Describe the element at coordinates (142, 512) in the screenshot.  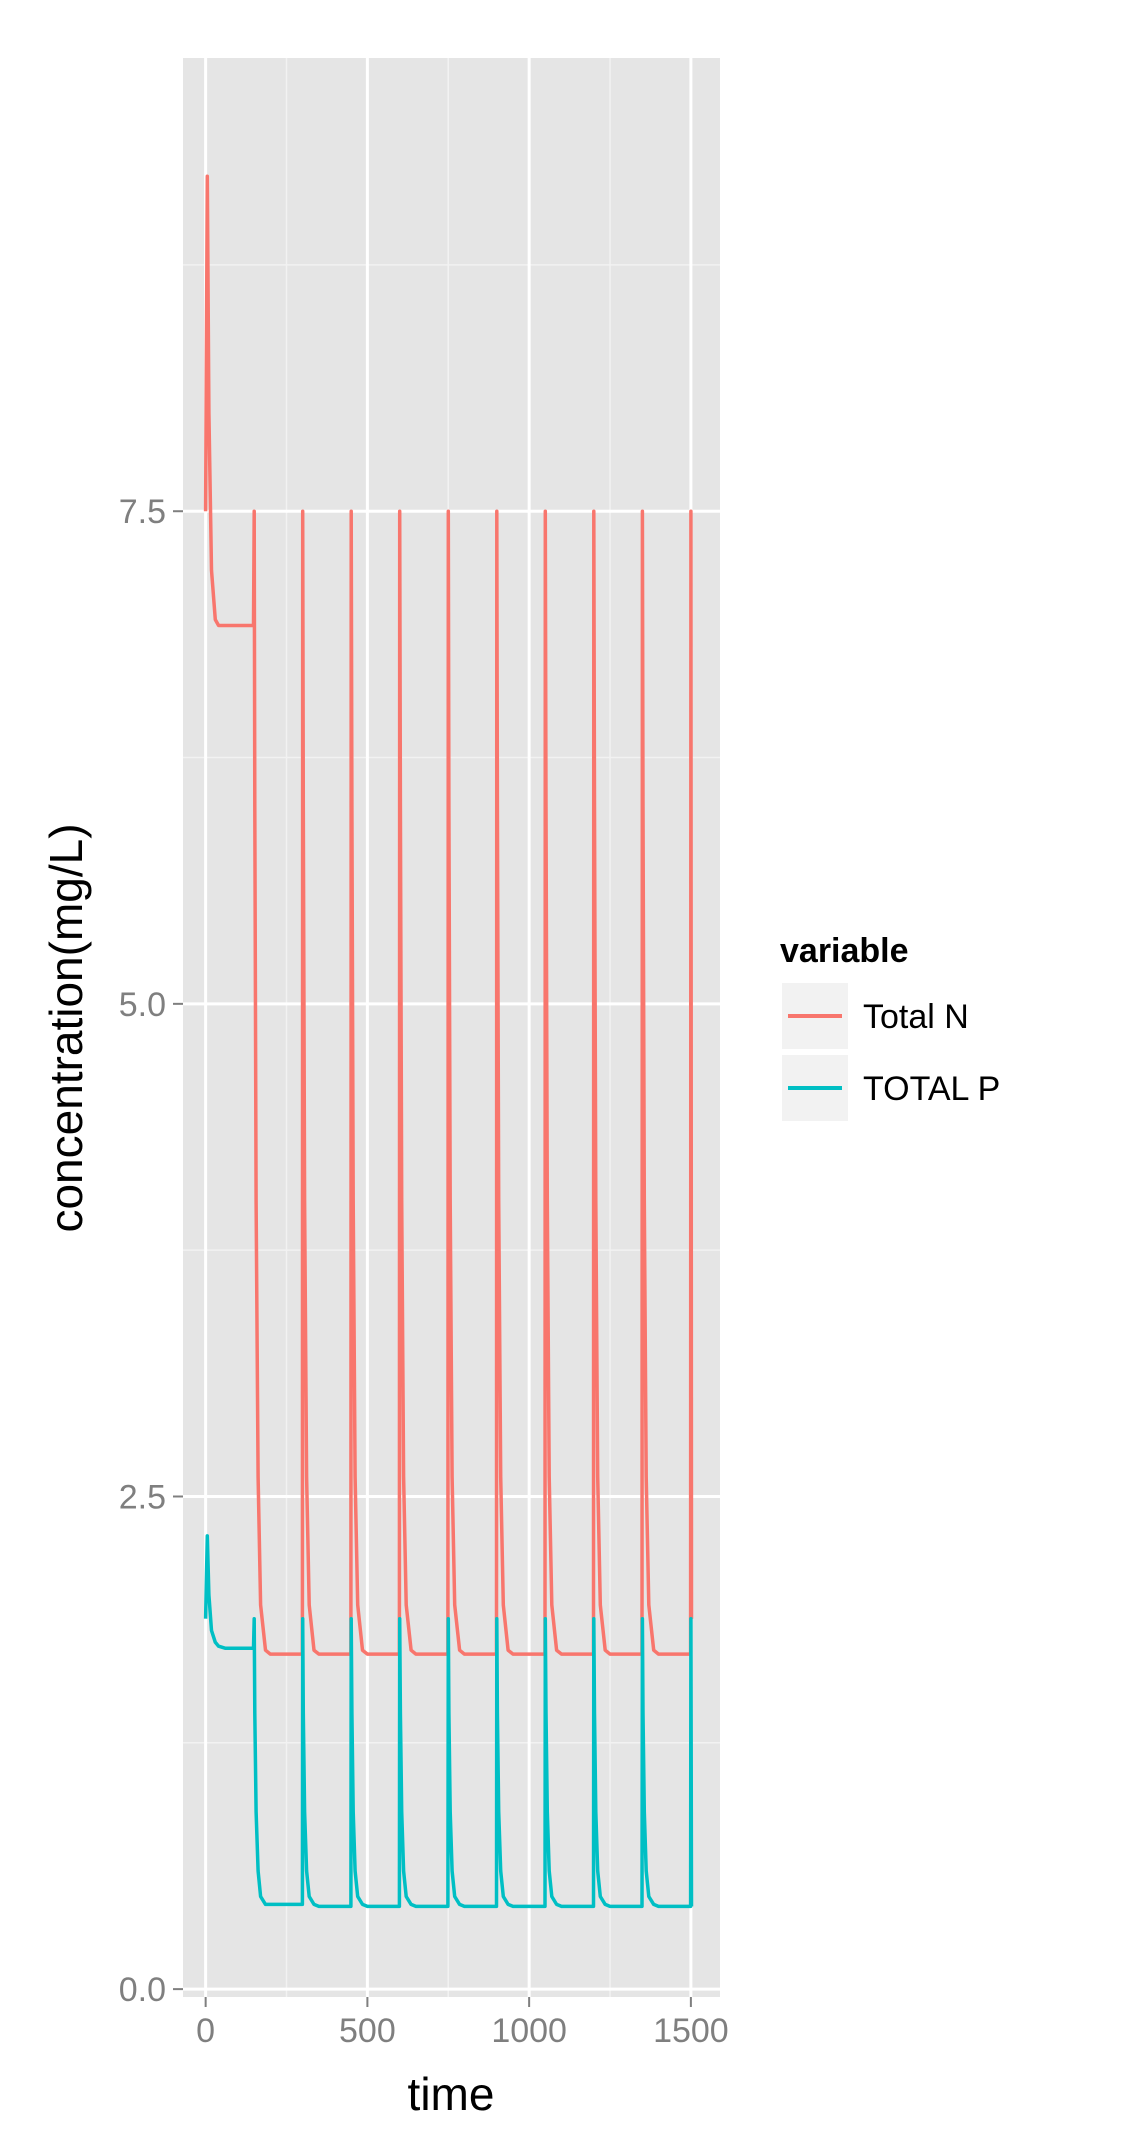
I see `y-tick-label: 7.5` at that location.